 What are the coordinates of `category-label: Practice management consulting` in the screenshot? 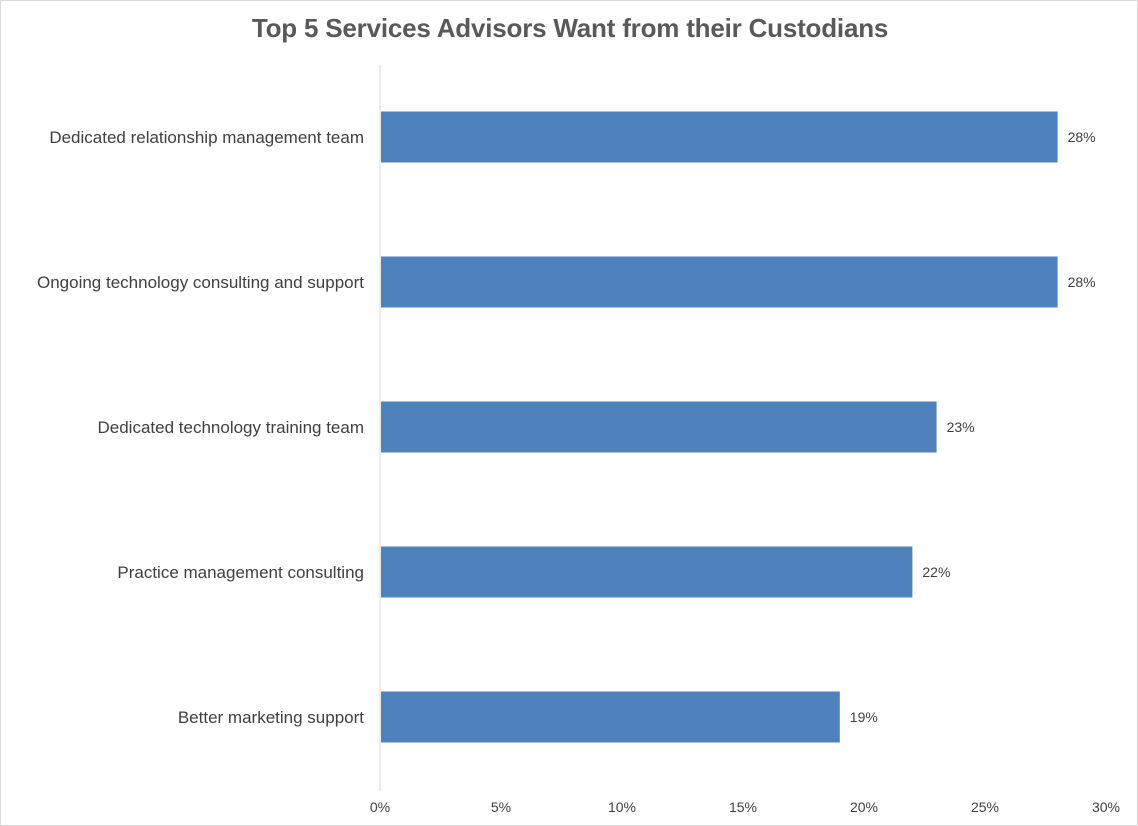 It's located at (240, 572).